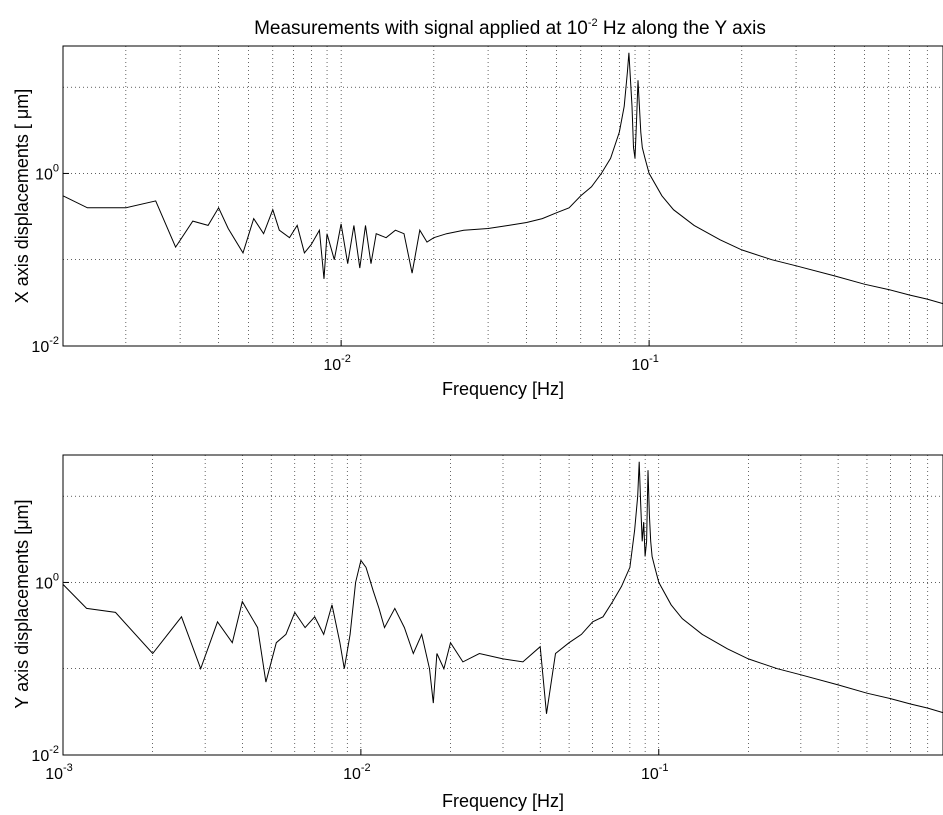 The image size is (943, 815). Describe the element at coordinates (45, 345) in the screenshot. I see `top-y-tick-label: 10⁻²` at that location.